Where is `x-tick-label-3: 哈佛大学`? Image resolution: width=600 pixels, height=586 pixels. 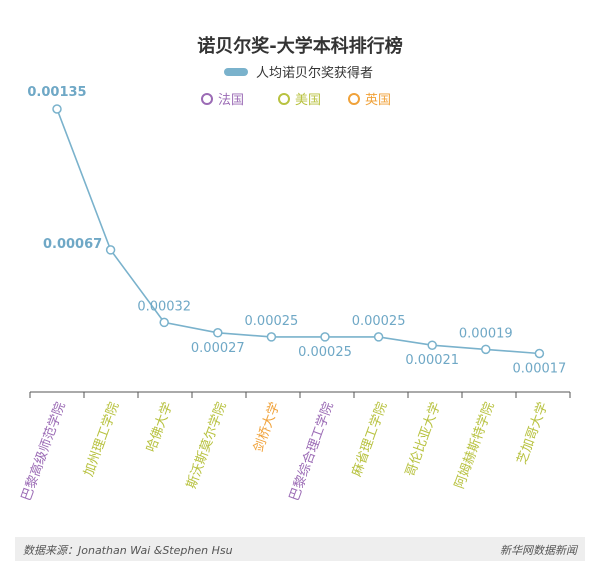 x-tick-label-3: 哈佛大学 is located at coordinates (159, 427).